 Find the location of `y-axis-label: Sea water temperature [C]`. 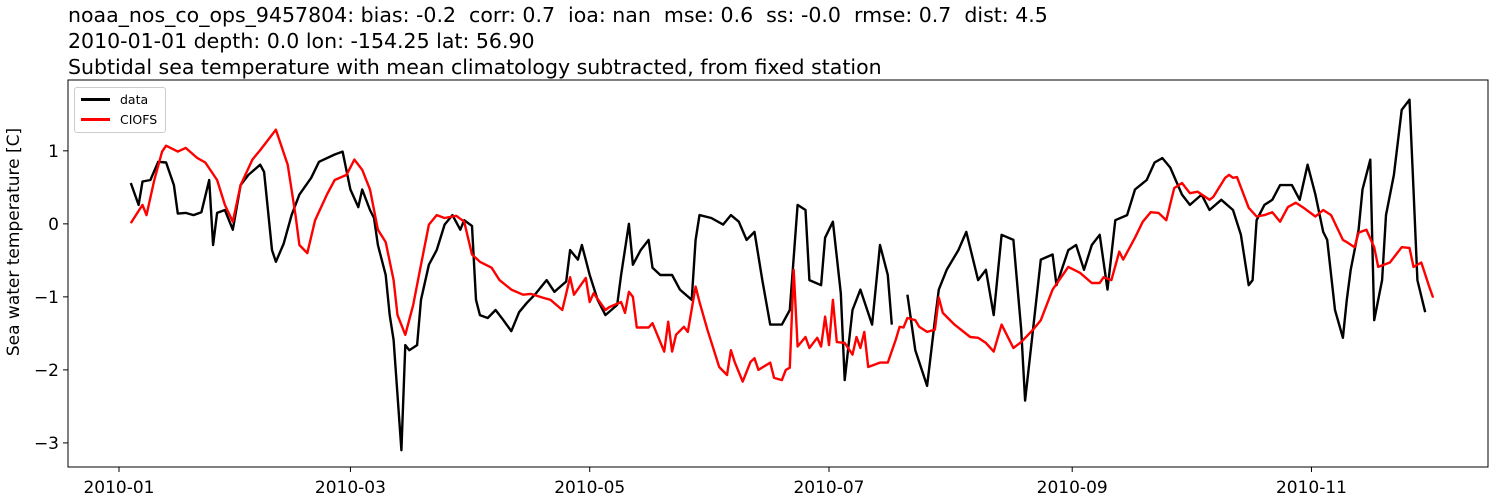

y-axis-label: Sea water temperature [C] is located at coordinates (14, 242).